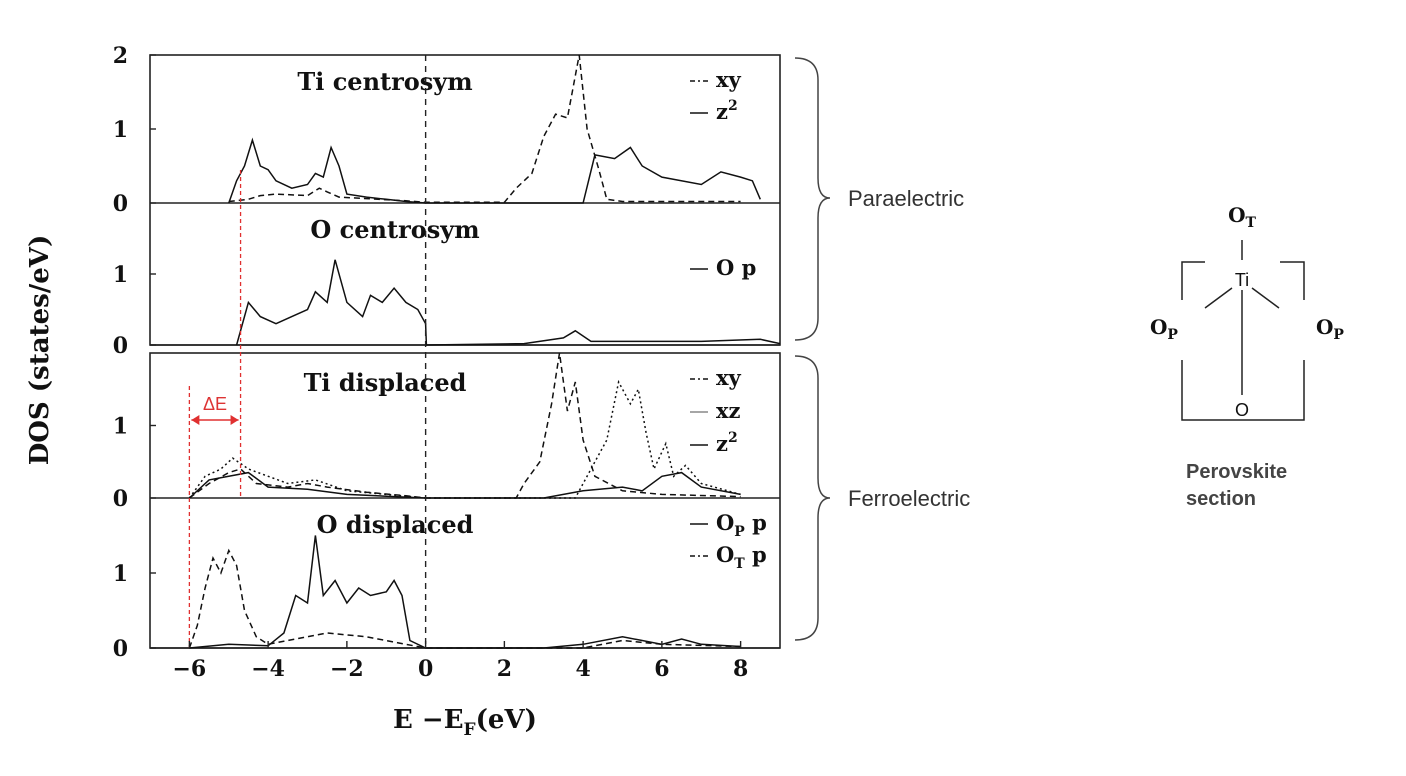 This screenshot has height=776, width=1406. I want to click on xtick-label-2: −2, so click(347, 669).